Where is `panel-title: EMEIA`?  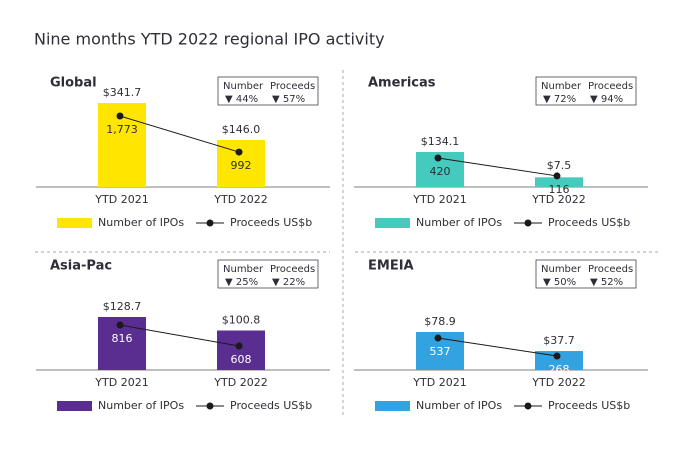
panel-title: EMEIA is located at coordinates (391, 266).